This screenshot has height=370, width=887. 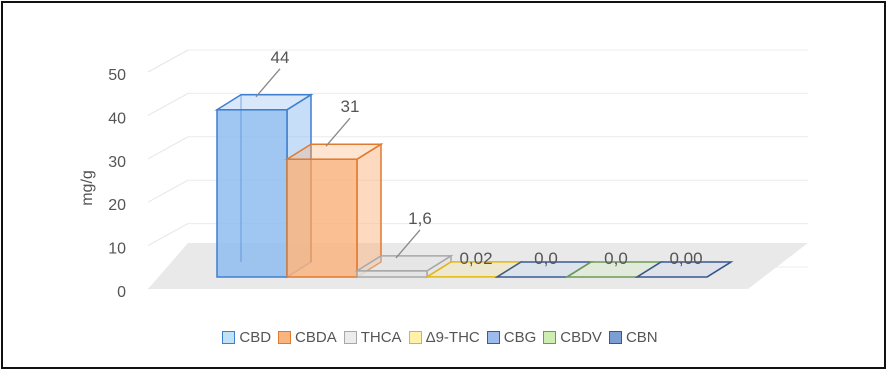 What do you see at coordinates (117, 162) in the screenshot?
I see `y-tick-label: 30` at bounding box center [117, 162].